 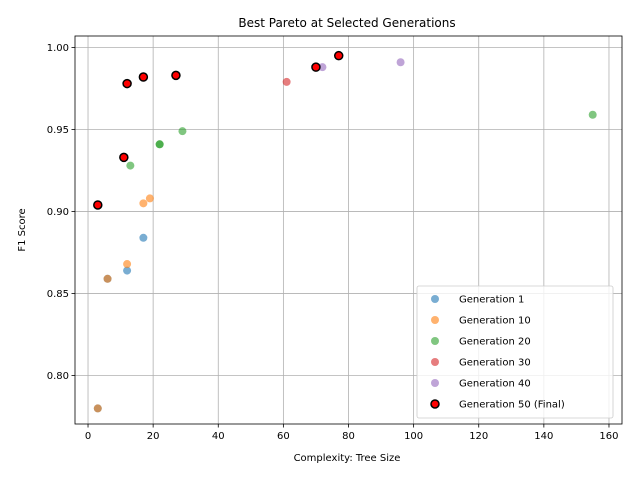 I want to click on legend-label: Generation 10, so click(x=495, y=321).